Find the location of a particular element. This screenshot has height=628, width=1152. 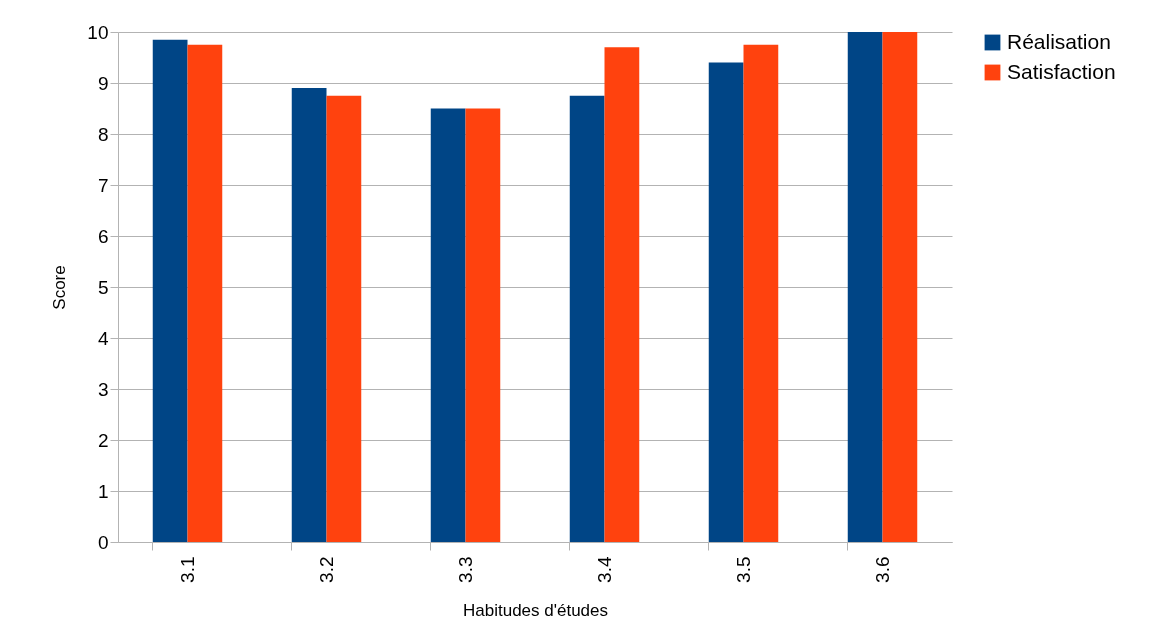

y-tick-label: 7 is located at coordinates (103, 185).